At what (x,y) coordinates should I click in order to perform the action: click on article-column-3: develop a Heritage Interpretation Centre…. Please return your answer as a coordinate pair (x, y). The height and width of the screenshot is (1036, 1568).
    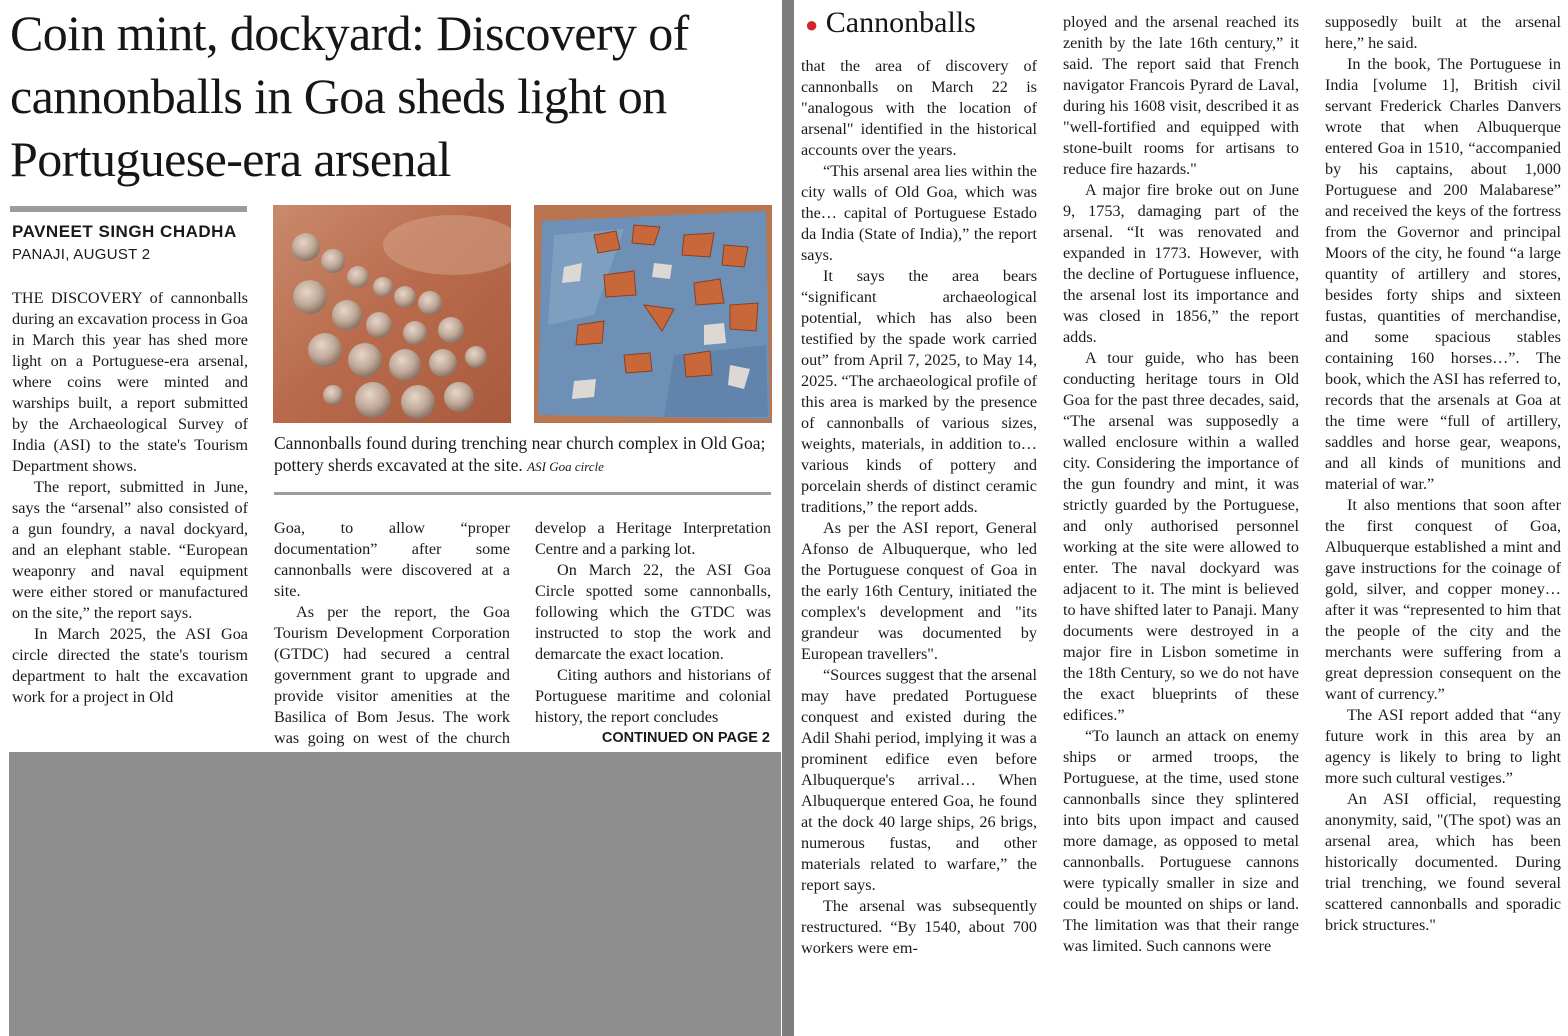
    Looking at the image, I should click on (653, 623).